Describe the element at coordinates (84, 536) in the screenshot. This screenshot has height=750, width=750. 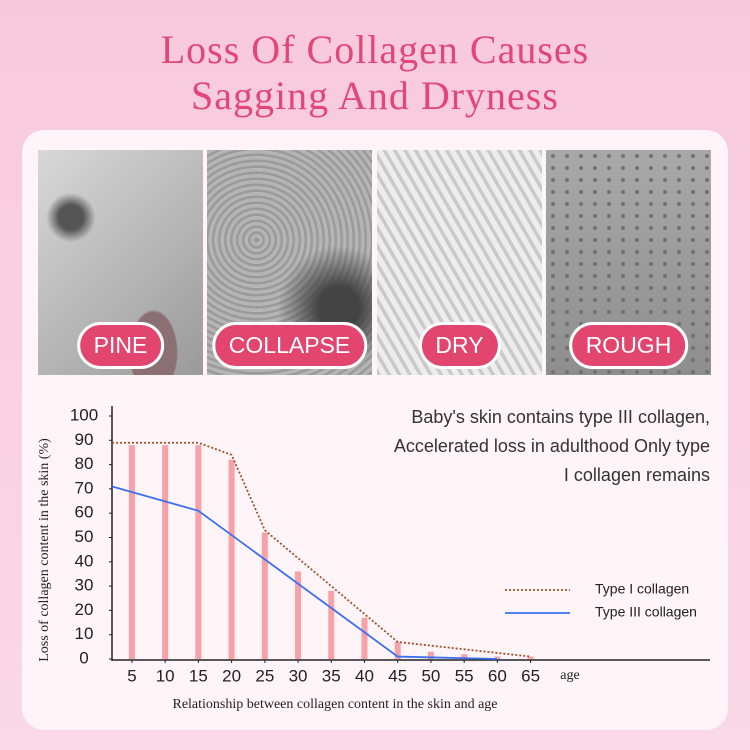
I see `y-tick-label: 50` at that location.